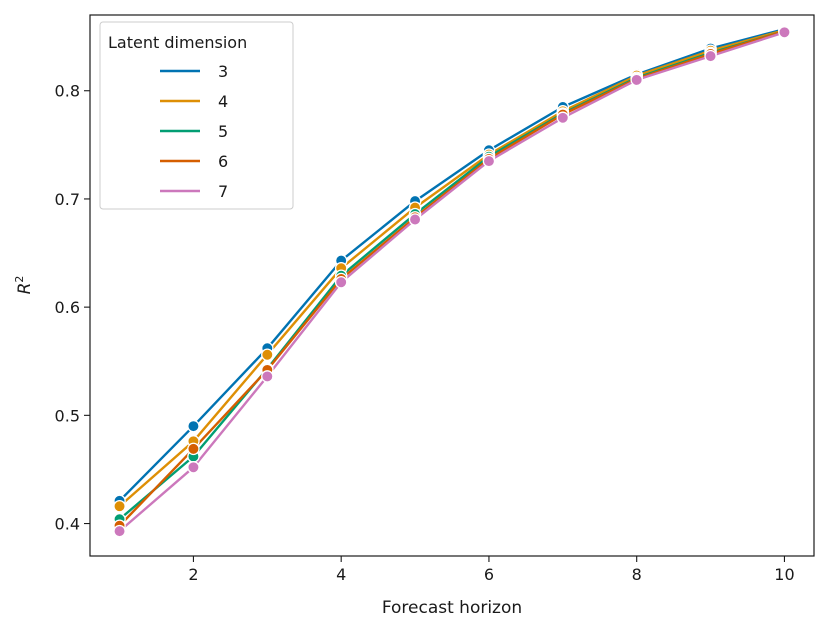 The width and height of the screenshot is (831, 633). I want to click on x-tick-label: 10, so click(784, 574).